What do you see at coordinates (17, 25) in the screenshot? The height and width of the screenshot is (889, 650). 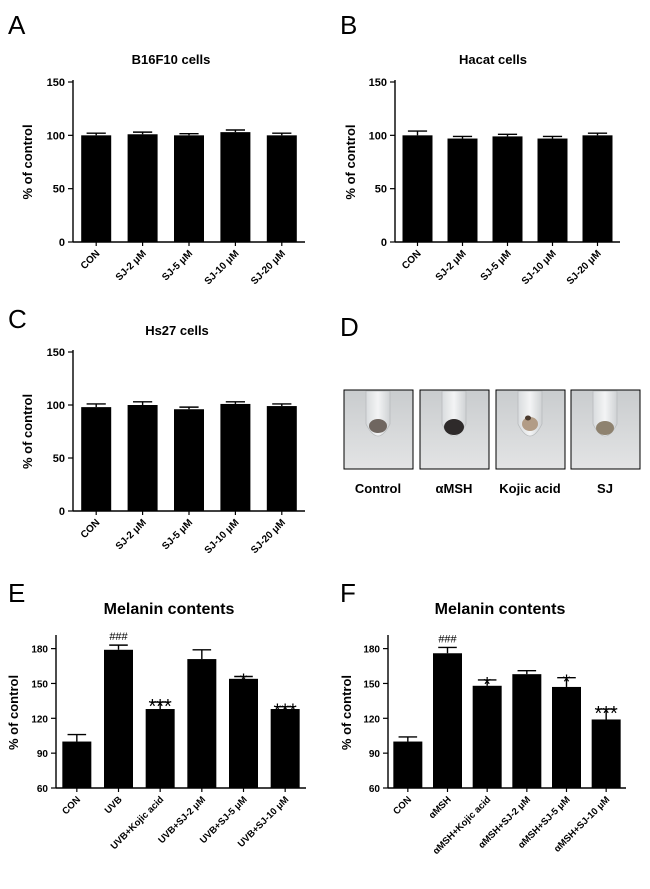 I see `panel-letter-a: A` at bounding box center [17, 25].